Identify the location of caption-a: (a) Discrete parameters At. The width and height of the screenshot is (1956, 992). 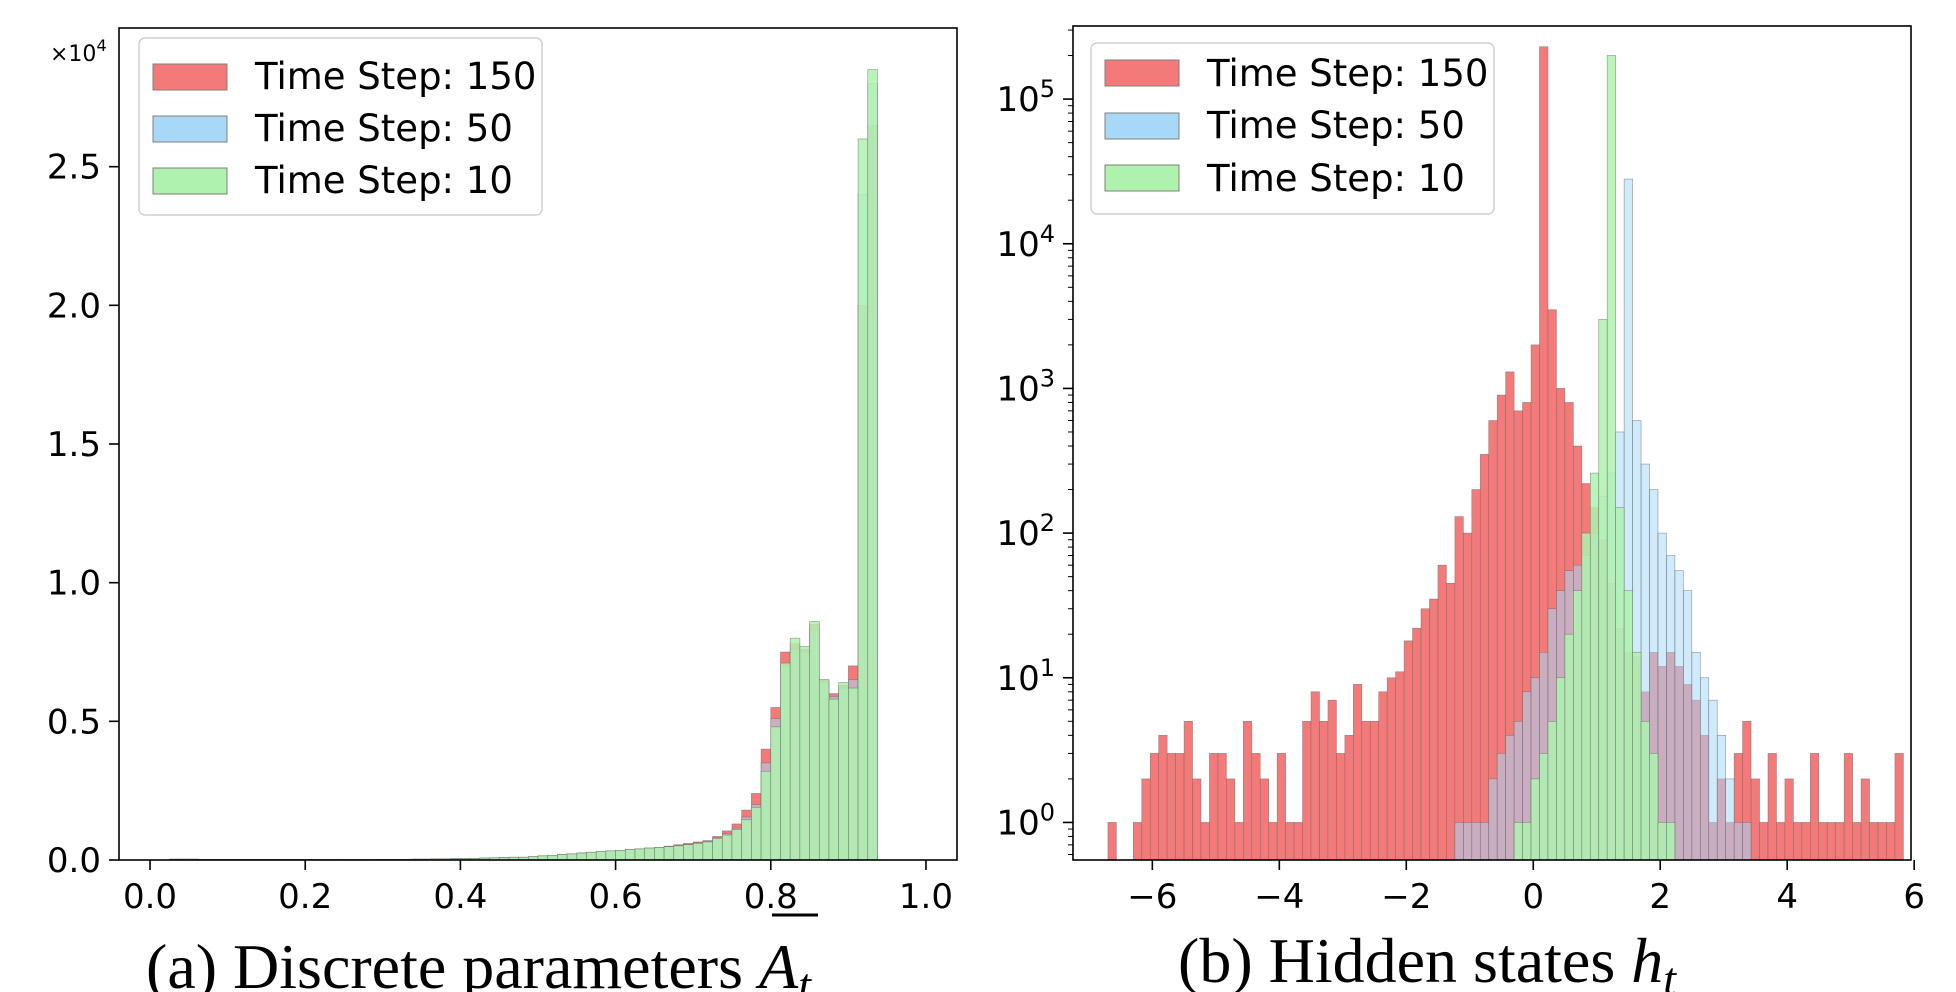
(482, 952).